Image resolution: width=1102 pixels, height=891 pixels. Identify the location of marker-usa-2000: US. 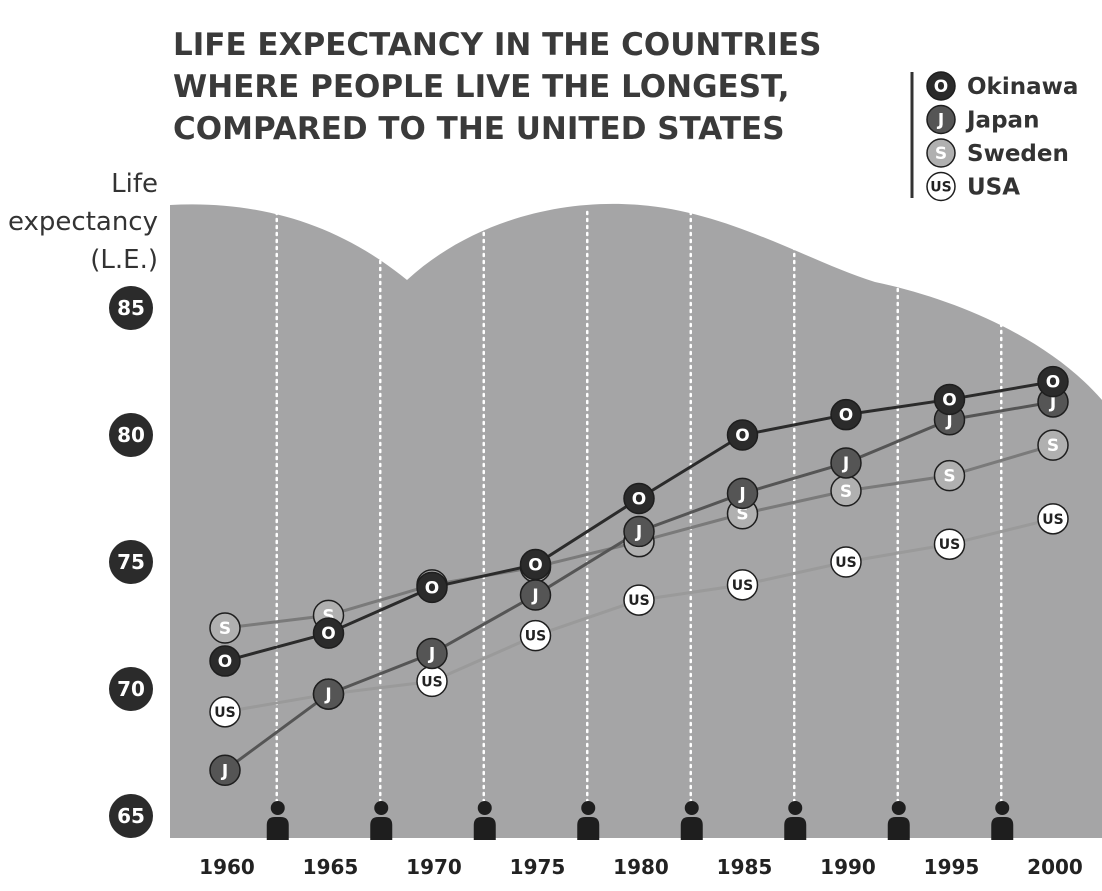
(1053, 519).